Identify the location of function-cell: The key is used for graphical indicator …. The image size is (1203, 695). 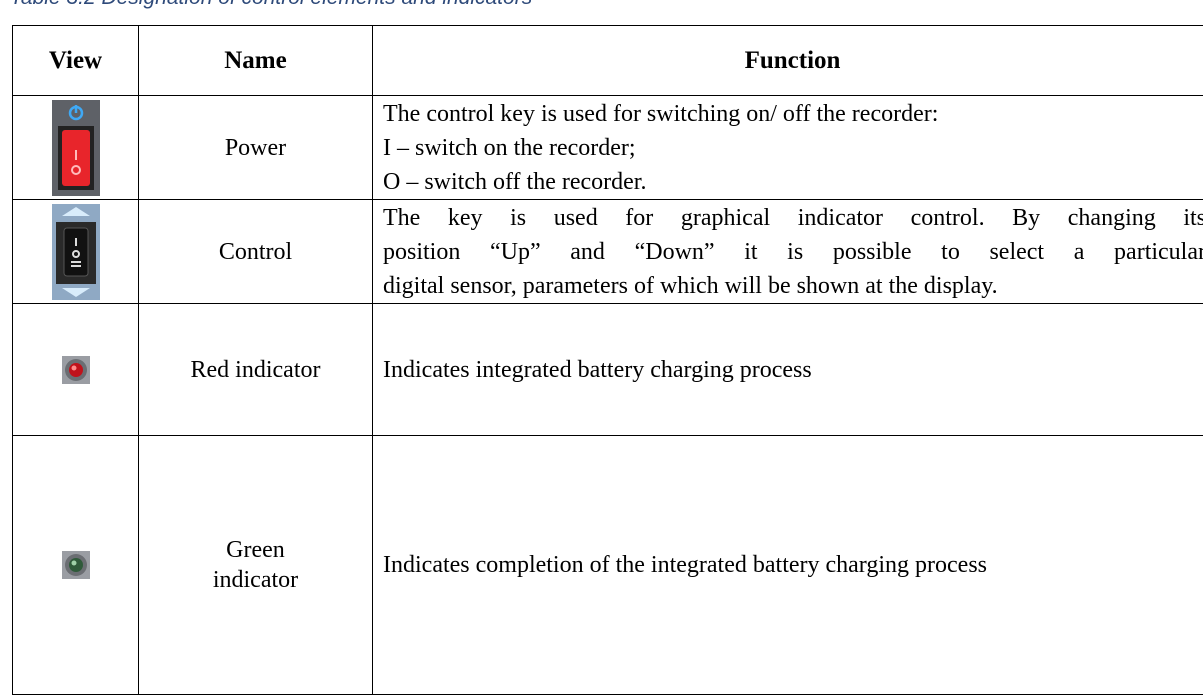
(787, 251).